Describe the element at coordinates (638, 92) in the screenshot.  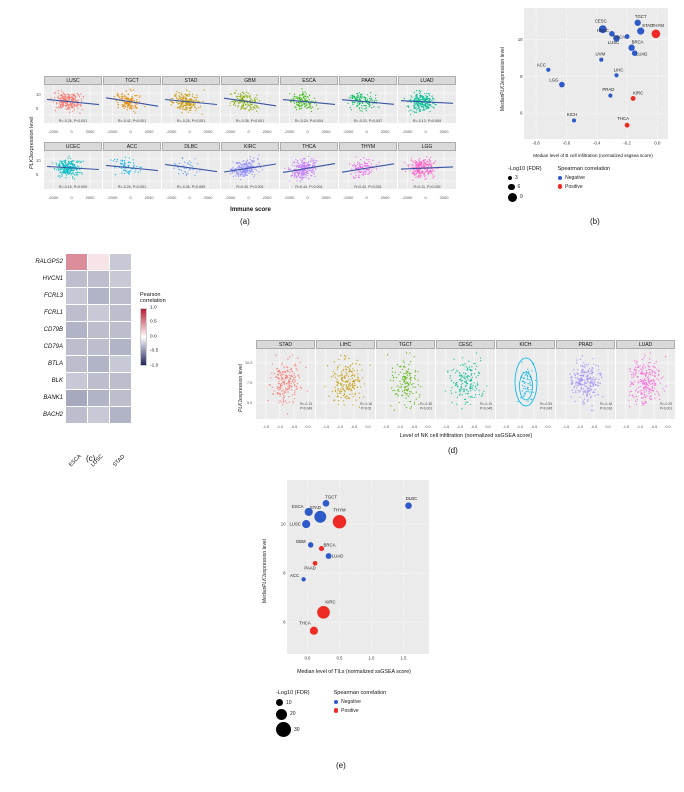
I see `bubble-label-kirc: KIRC` at that location.